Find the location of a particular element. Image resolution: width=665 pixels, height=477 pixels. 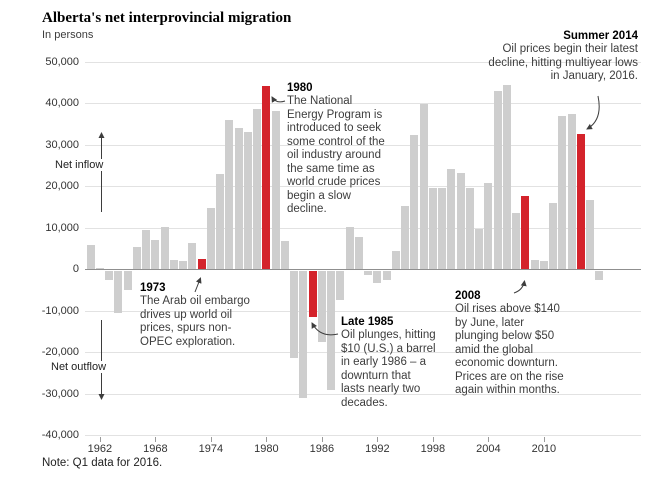

bar-1982 is located at coordinates (284, 254).